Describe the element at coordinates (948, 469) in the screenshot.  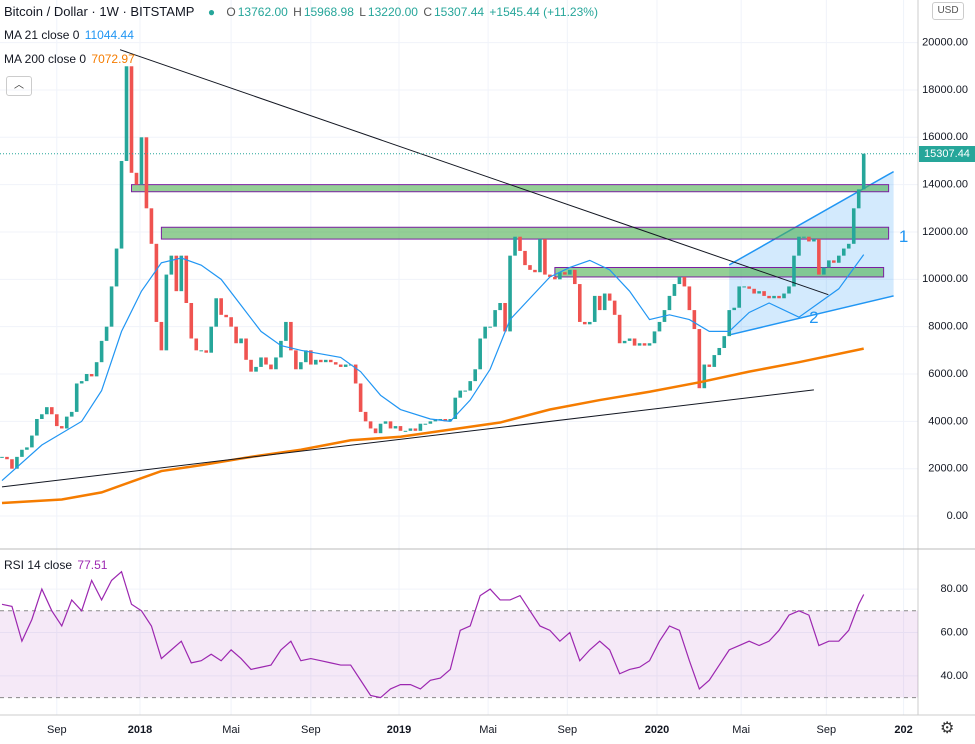
I see `y-tick-label: 2000.00` at that location.